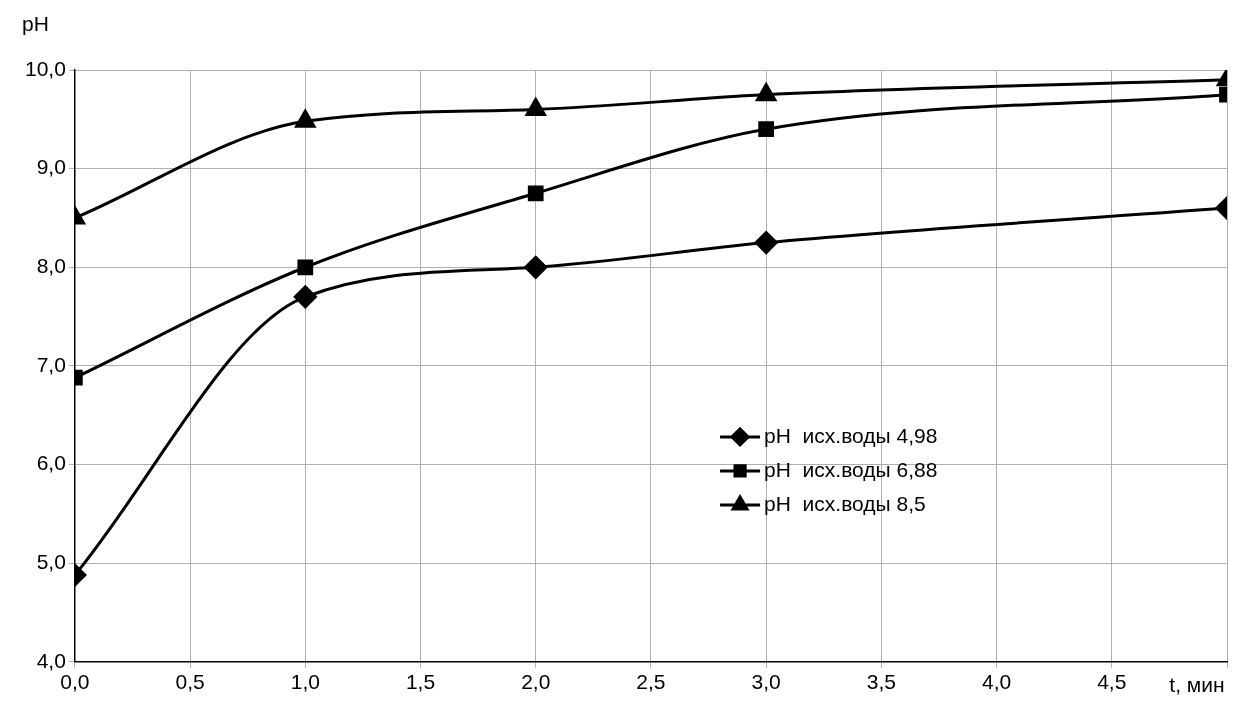 This screenshot has height=709, width=1240. I want to click on legend-label: pH исх.воды 4,98, so click(851, 435).